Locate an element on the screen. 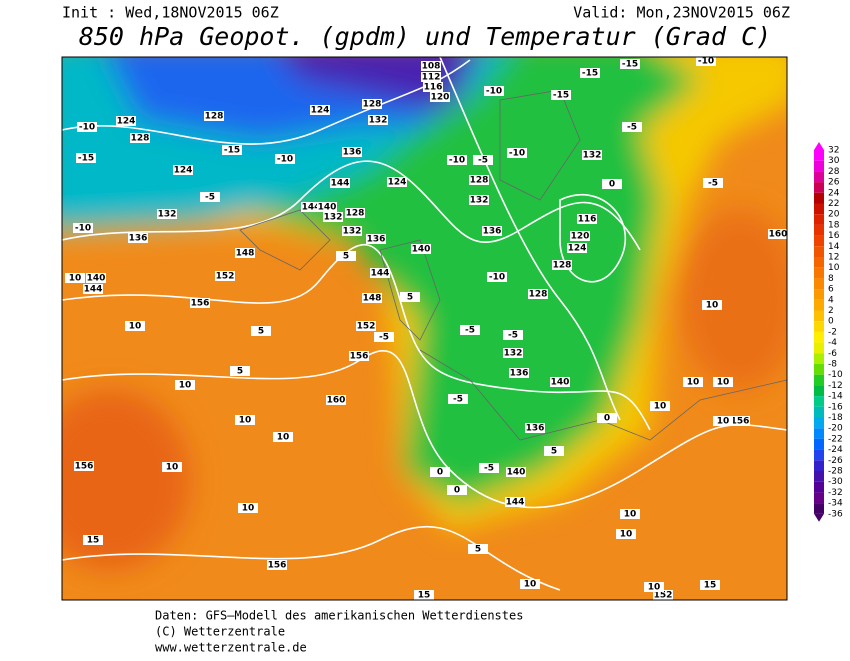  colorbar-label: 28 is located at coordinates (834, 172).